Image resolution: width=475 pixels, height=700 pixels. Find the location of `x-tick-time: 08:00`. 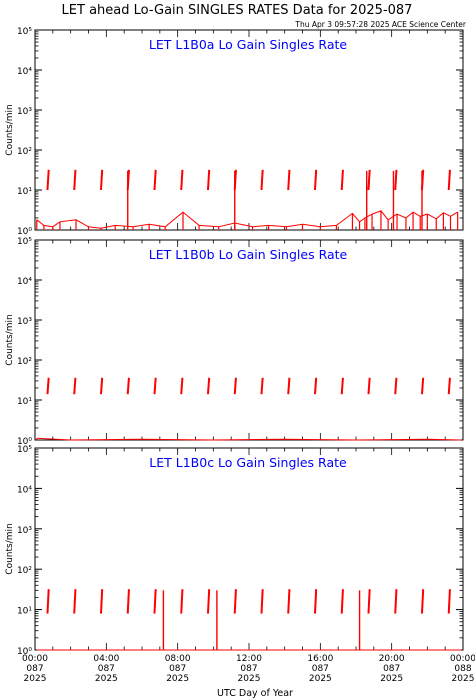

x-tick-time: 08:00 is located at coordinates (178, 659).